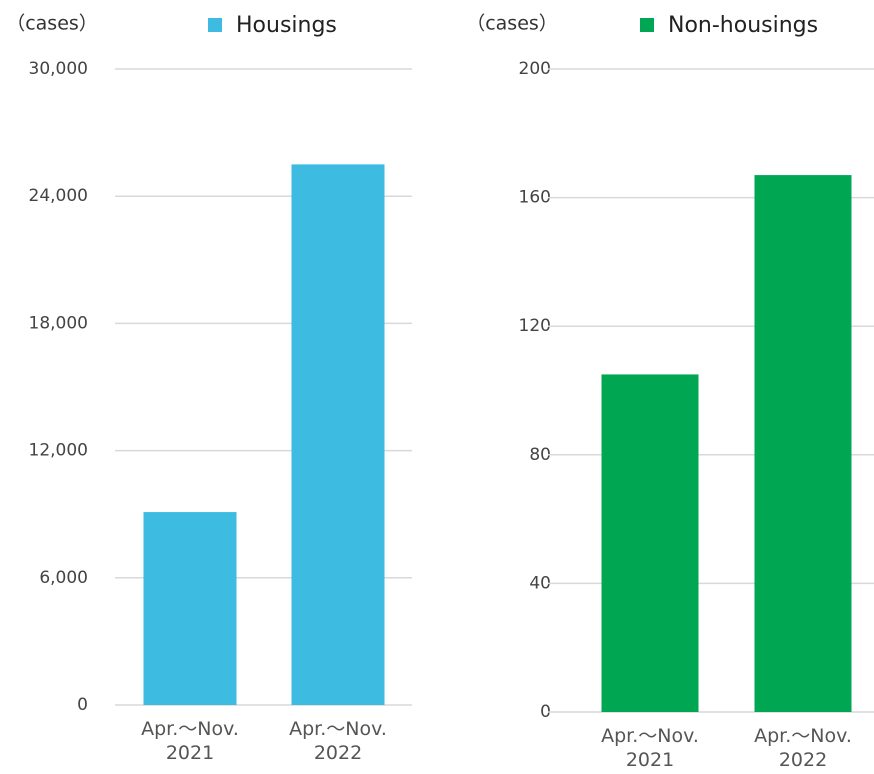  I want to click on y-tick-label: 18,000, so click(58, 323).